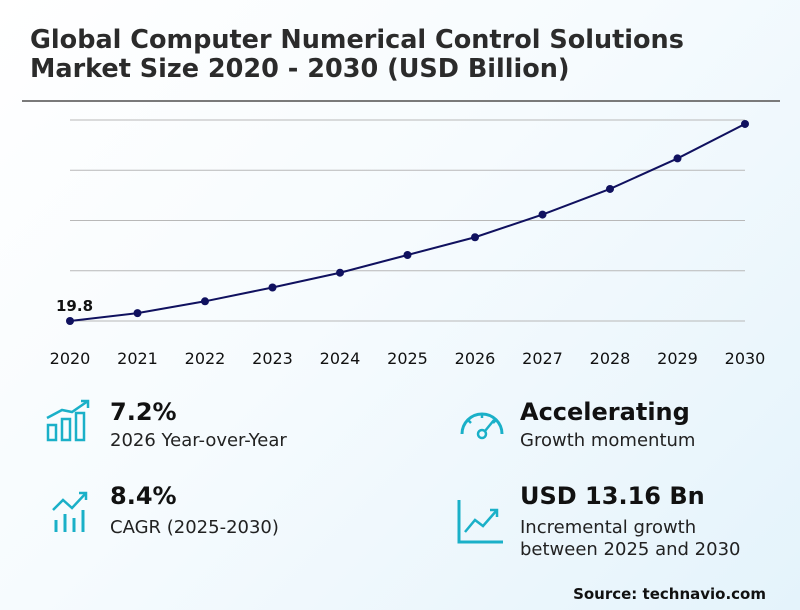 The width and height of the screenshot is (800, 610). I want to click on stat-momentum-label: Growth momentum, so click(608, 440).